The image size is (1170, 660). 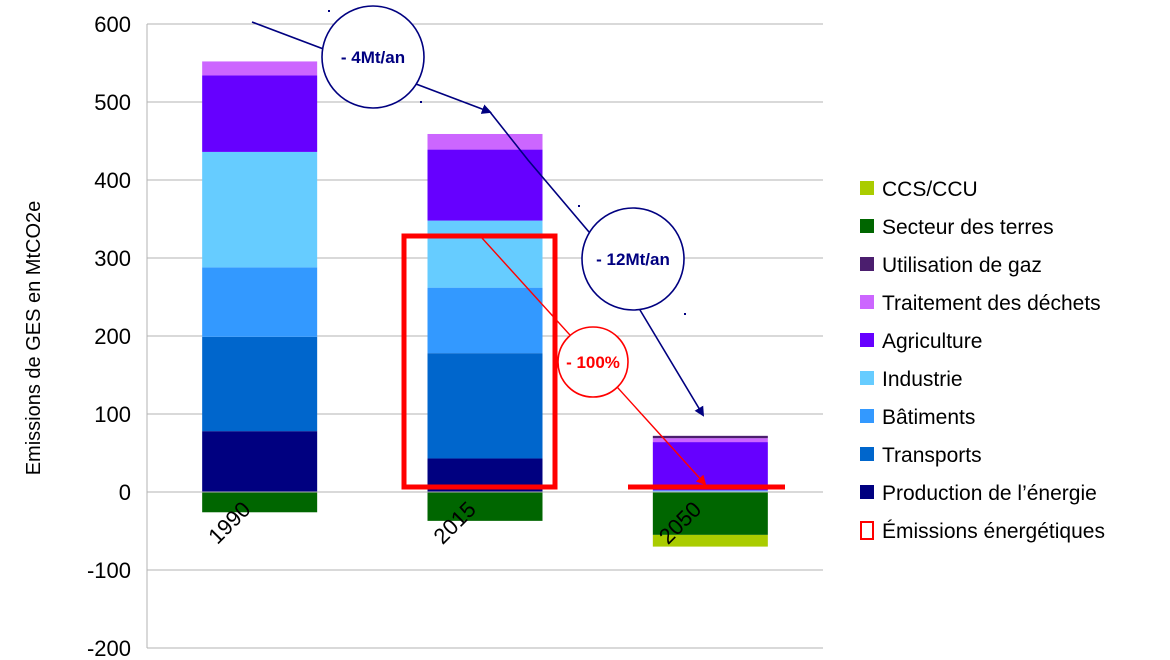 I want to click on legend-label: Traitement des déchets, so click(x=991, y=303).